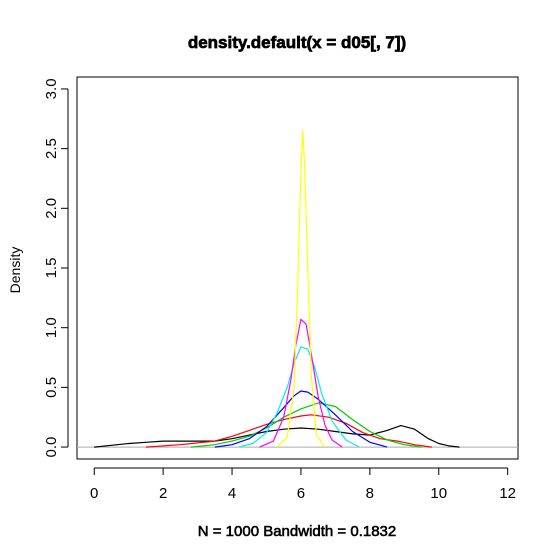 The height and width of the screenshot is (559, 560). Describe the element at coordinates (232, 493) in the screenshot. I see `x-tick-label: 4` at that location.